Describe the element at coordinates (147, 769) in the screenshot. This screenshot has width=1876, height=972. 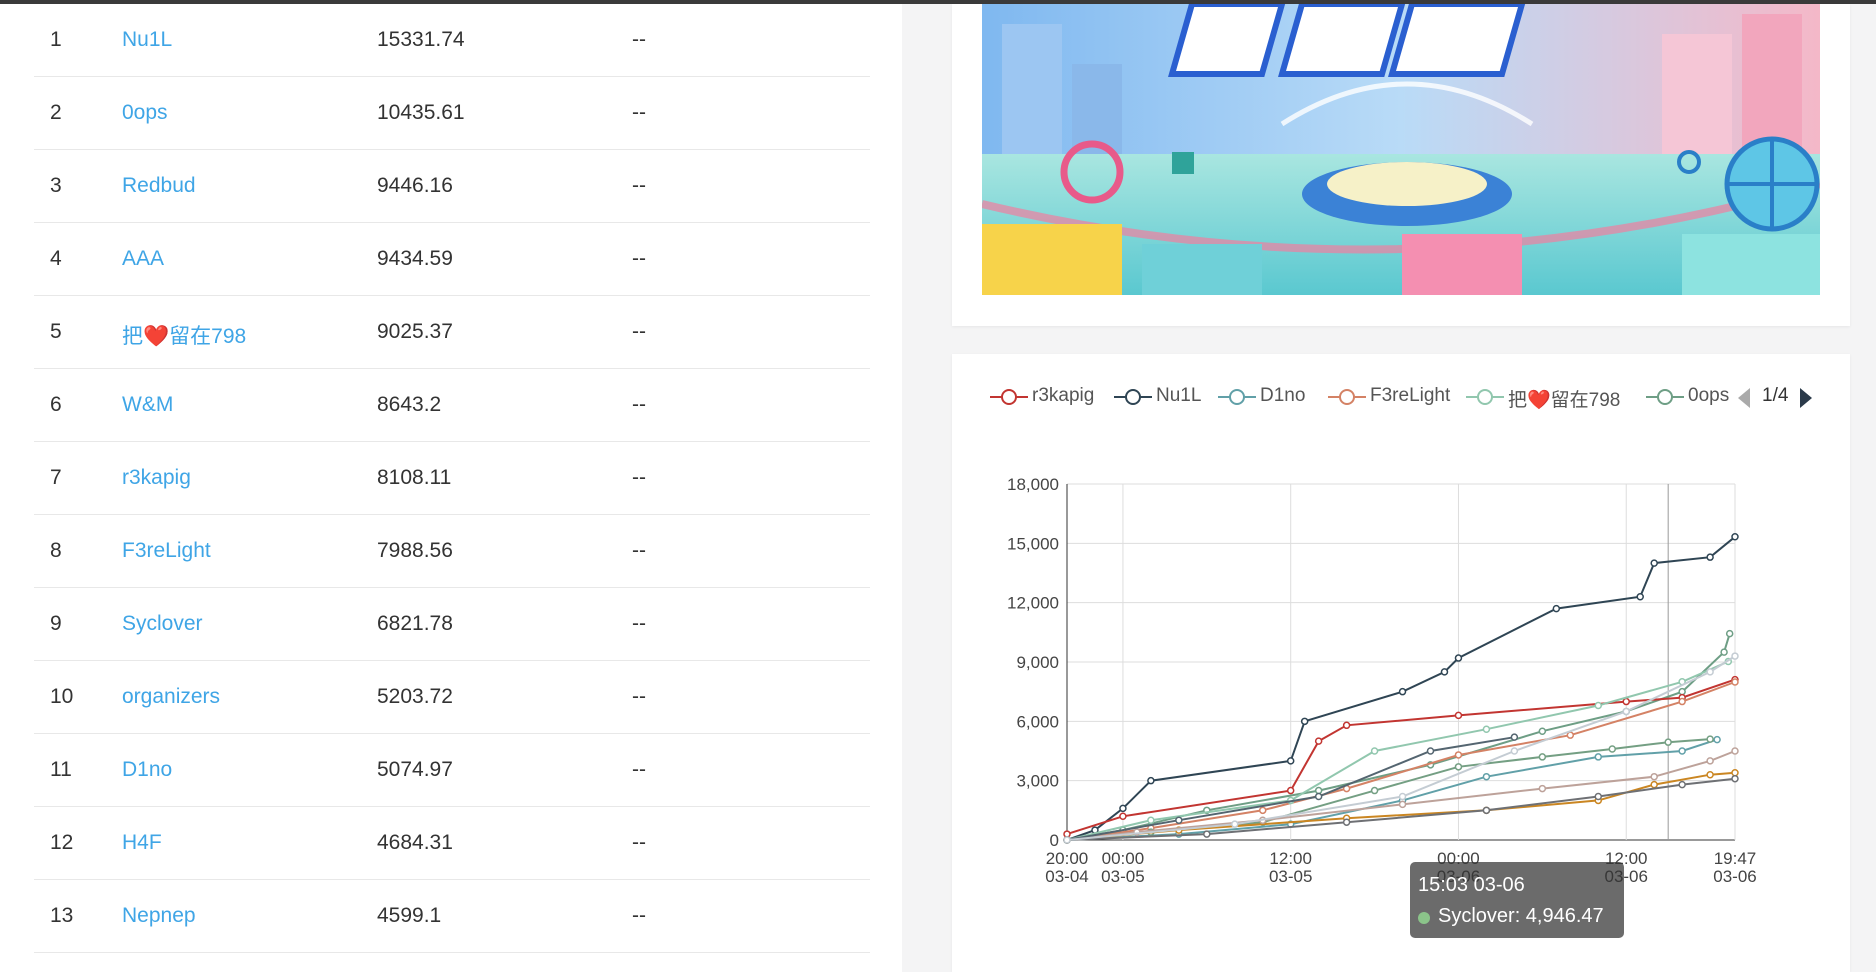
I see `team-link: D1no` at that location.